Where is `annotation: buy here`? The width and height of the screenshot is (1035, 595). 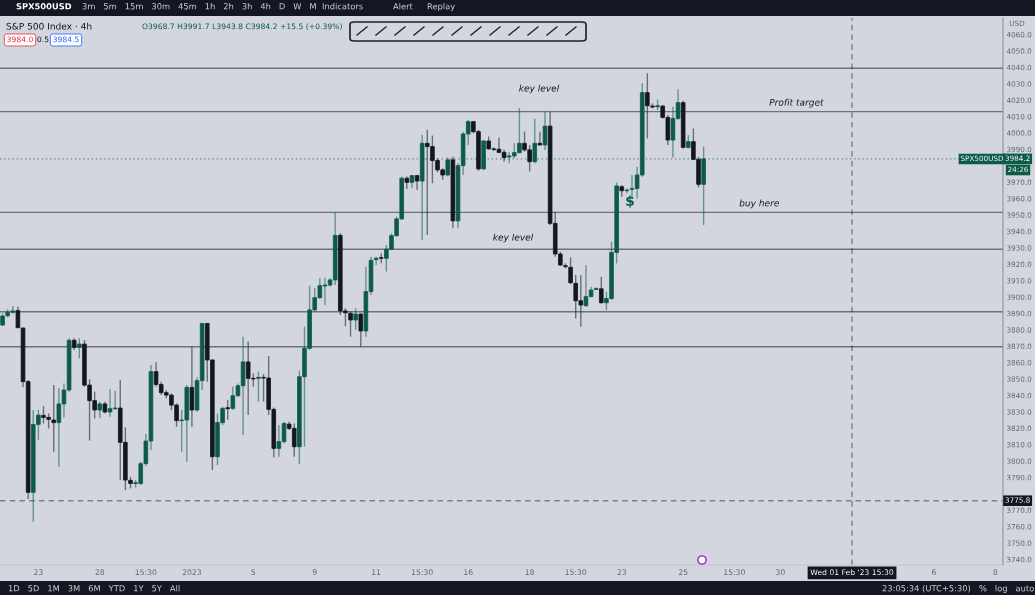 annotation: buy here is located at coordinates (759, 204).